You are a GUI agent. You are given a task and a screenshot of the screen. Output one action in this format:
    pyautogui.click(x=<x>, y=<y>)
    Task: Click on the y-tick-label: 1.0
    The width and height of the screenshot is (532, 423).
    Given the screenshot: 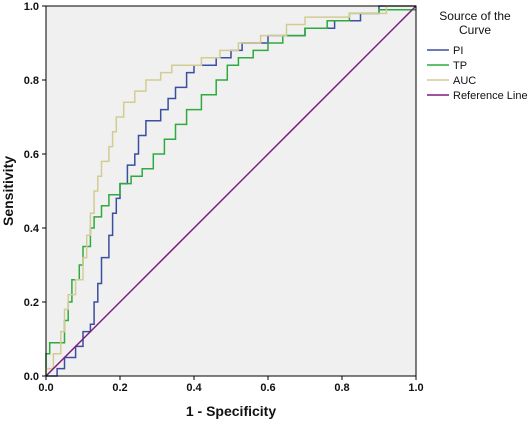 What is the action you would take?
    pyautogui.click(x=31, y=7)
    